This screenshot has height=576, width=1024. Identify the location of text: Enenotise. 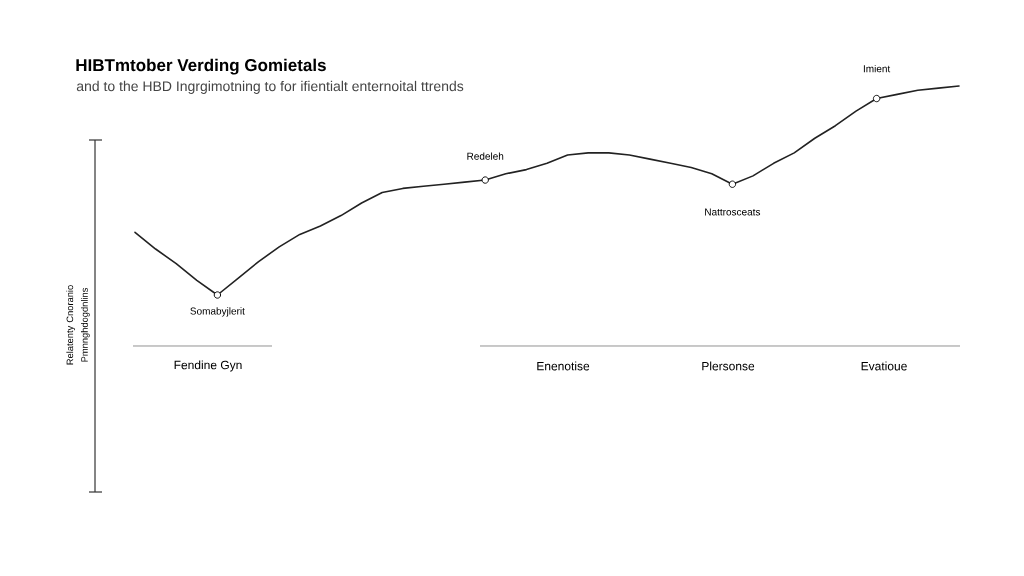
(563, 366).